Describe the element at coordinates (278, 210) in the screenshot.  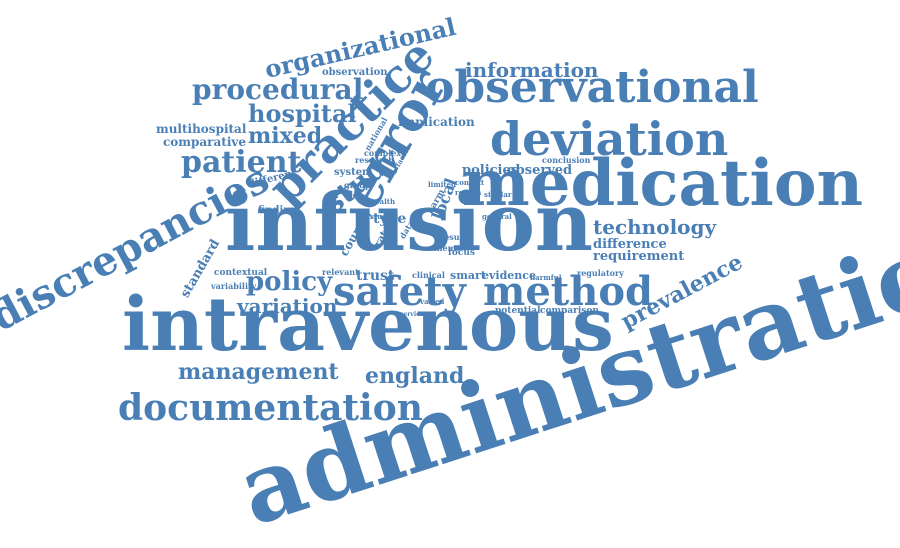
I see `word-finding: finding` at that location.